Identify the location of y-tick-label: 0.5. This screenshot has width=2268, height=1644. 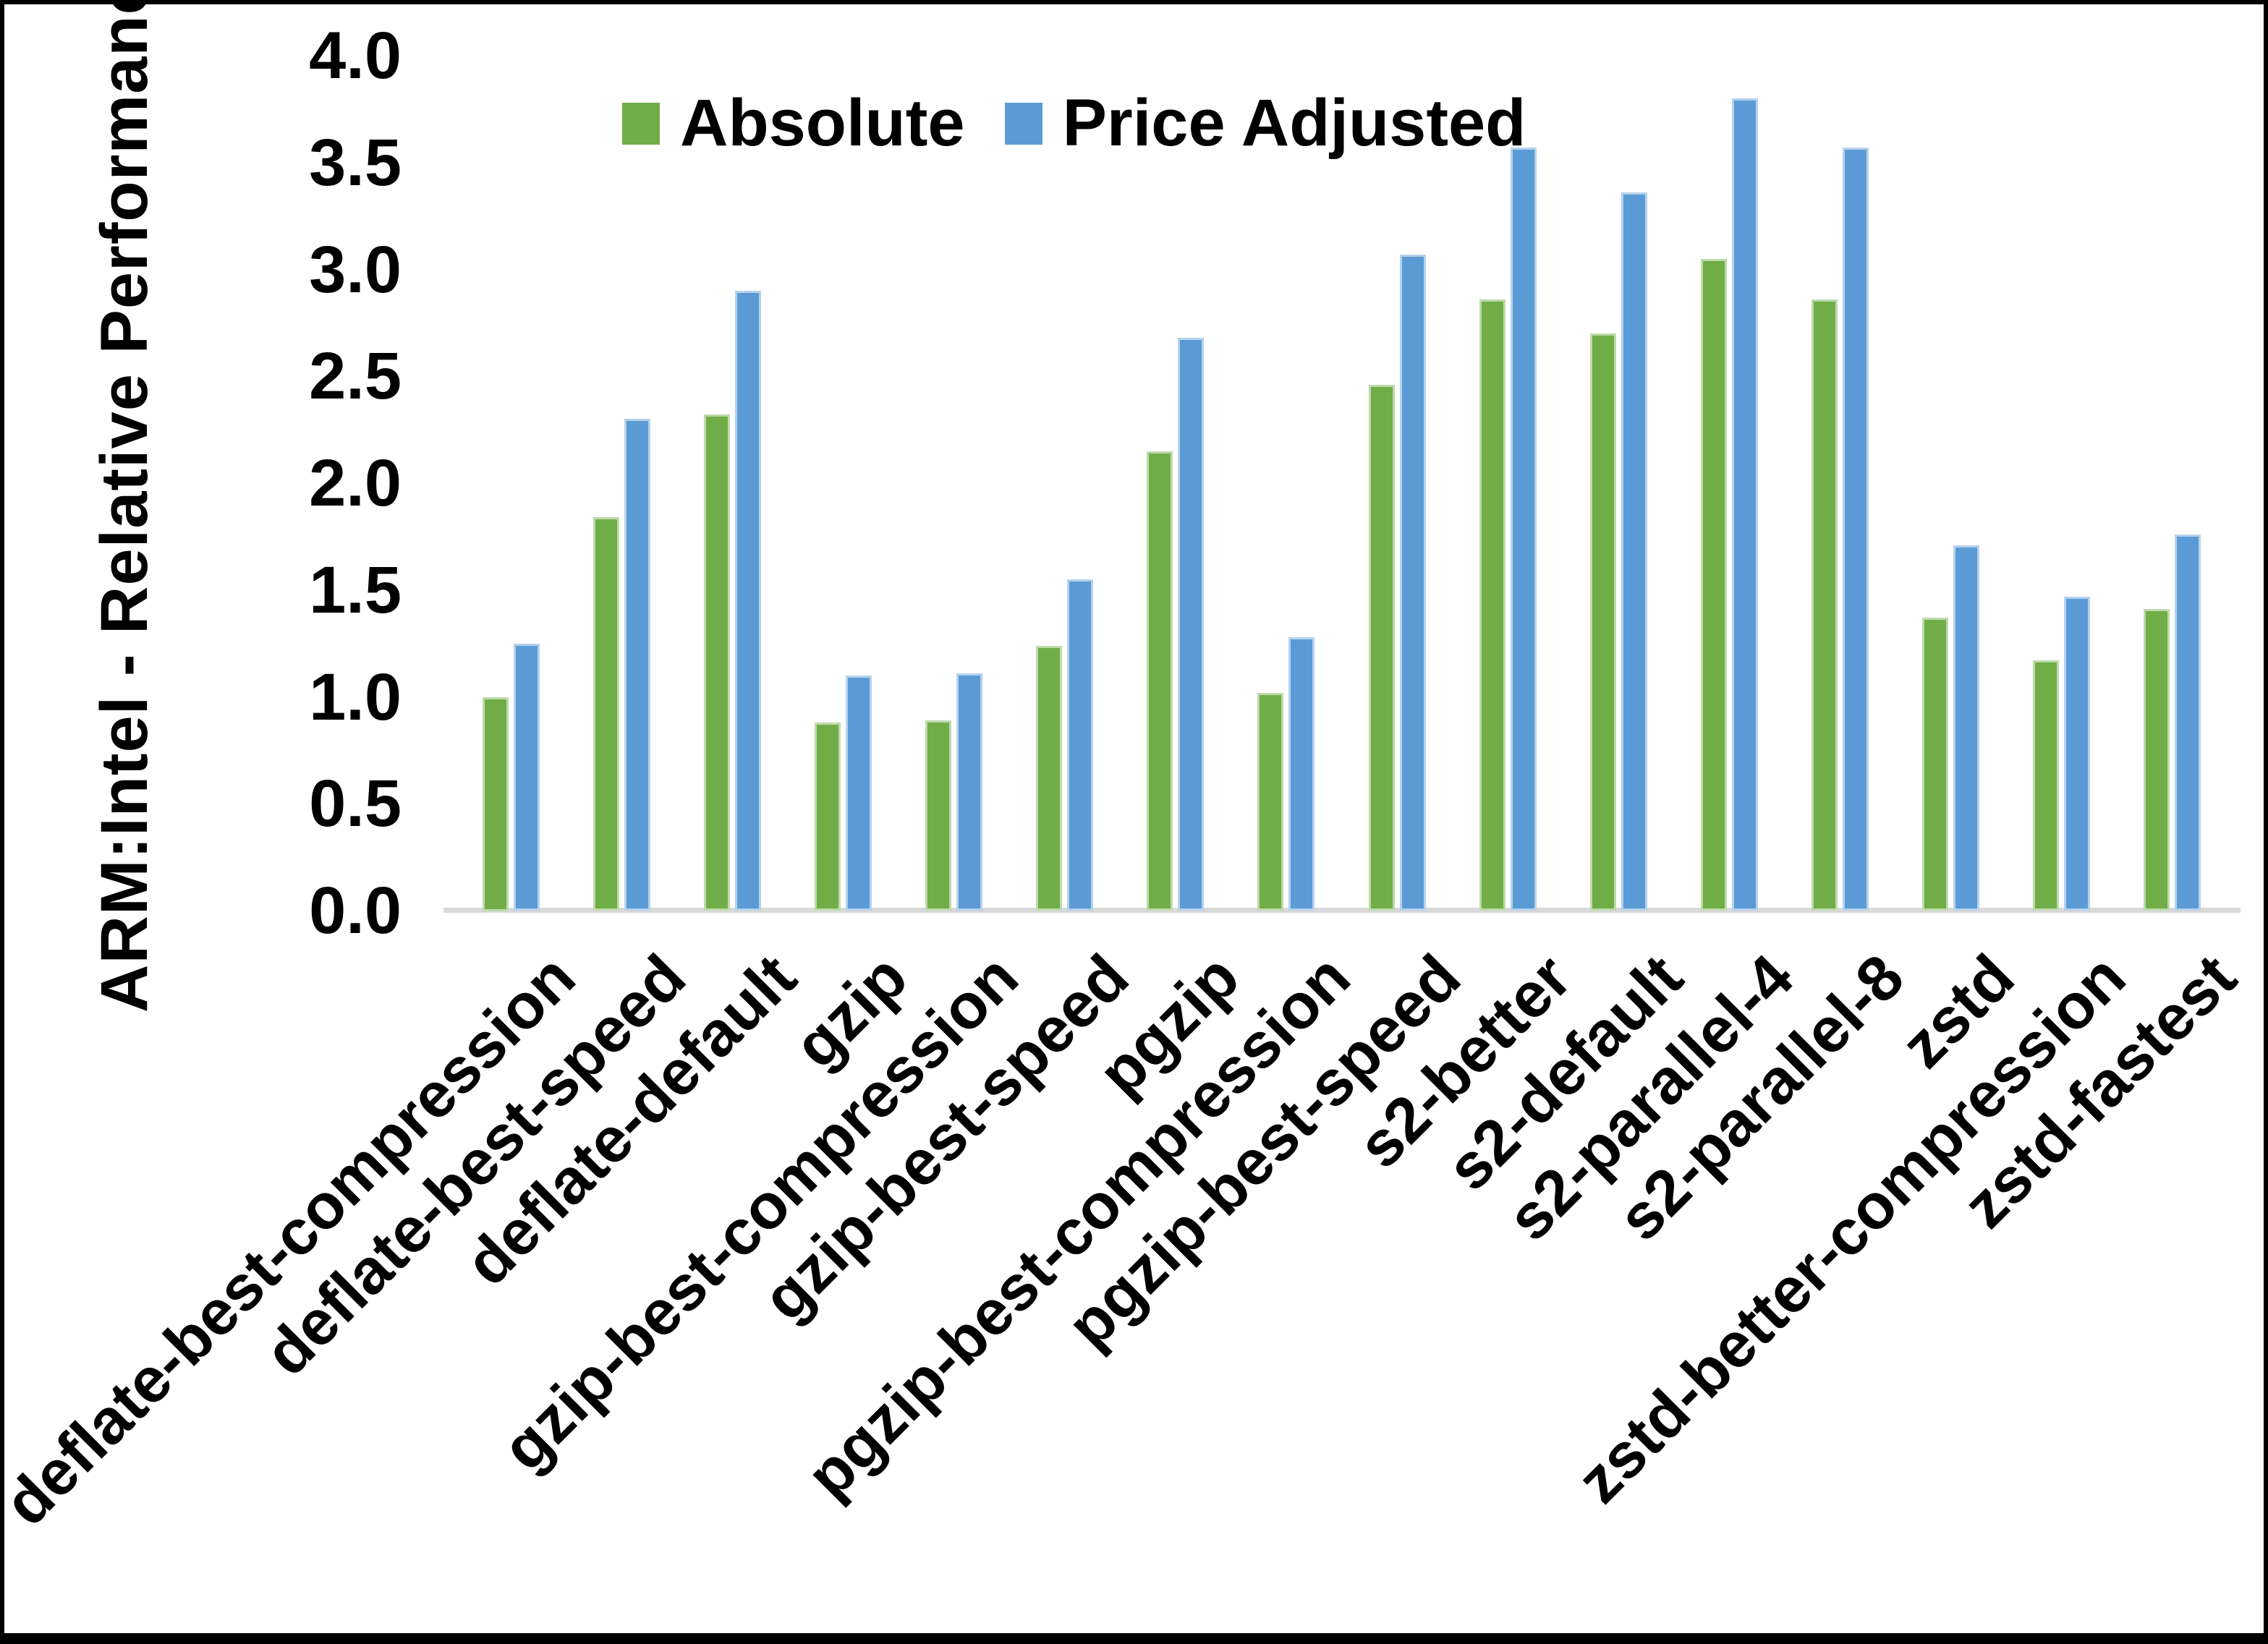
(355, 804).